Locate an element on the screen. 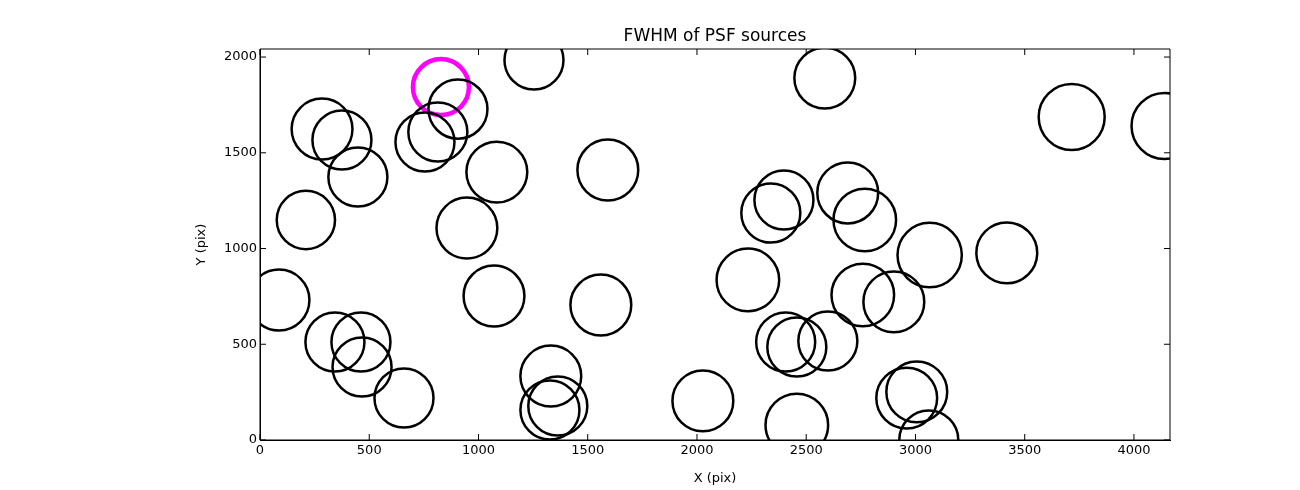 Image resolution: width=1300 pixels, height=490 pixels. x-tick-label: 1500 is located at coordinates (588, 450).